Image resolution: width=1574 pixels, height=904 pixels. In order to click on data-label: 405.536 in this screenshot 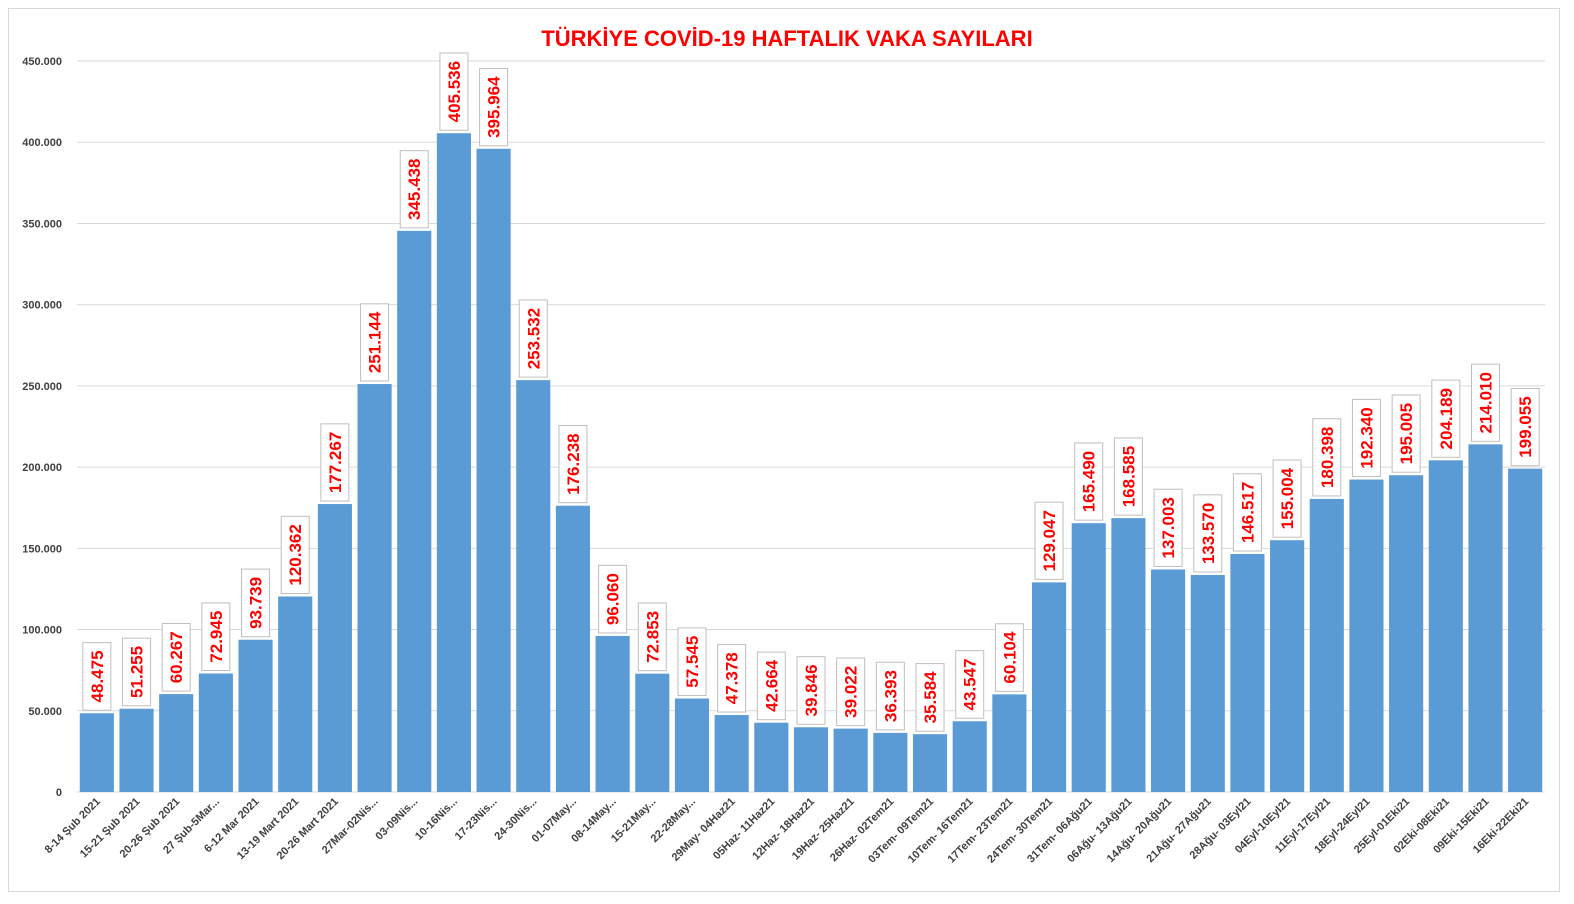, I will do `click(454, 91)`.